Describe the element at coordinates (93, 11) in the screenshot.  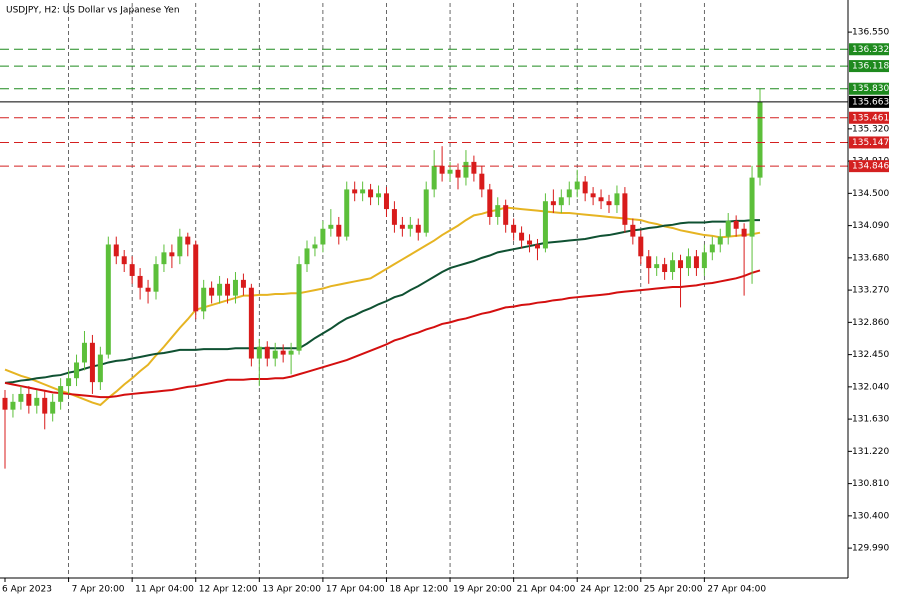
I see `chart-title: USDJPY, H2: US Dollar vs Japanese Yen` at that location.